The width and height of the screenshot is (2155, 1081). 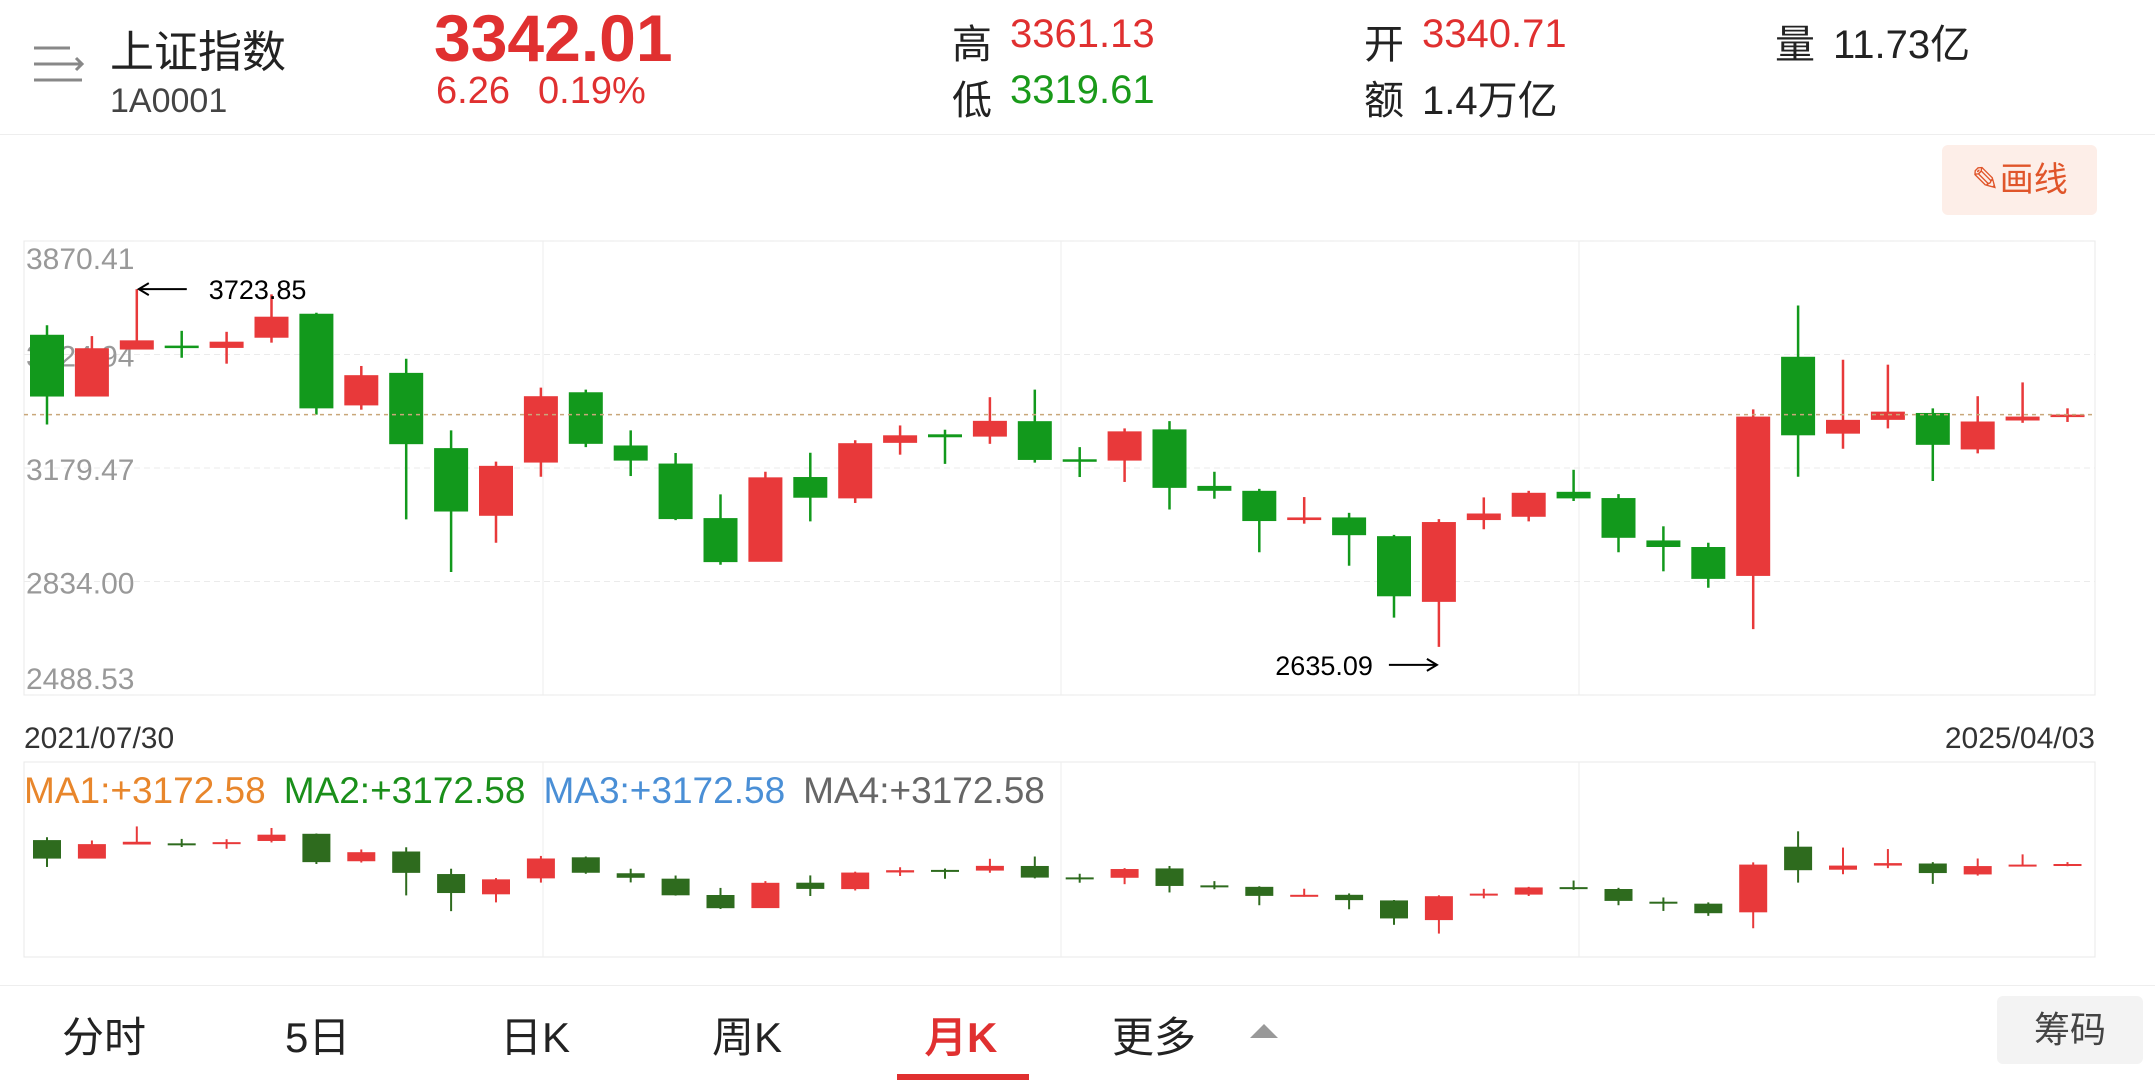 I want to click on y-tick-label: 3870.41, so click(x=80, y=259).